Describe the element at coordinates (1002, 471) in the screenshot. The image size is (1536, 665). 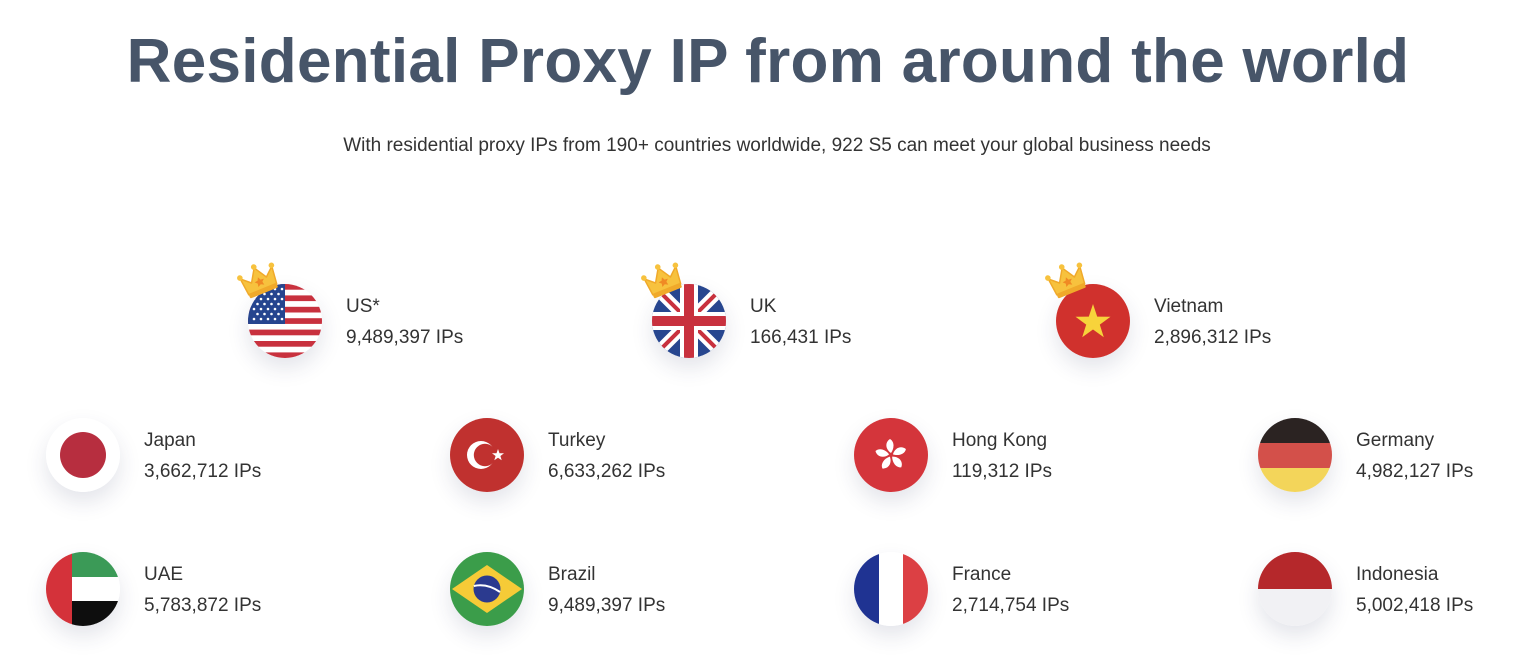
I see `ip-count: 119,312 IPs` at that location.